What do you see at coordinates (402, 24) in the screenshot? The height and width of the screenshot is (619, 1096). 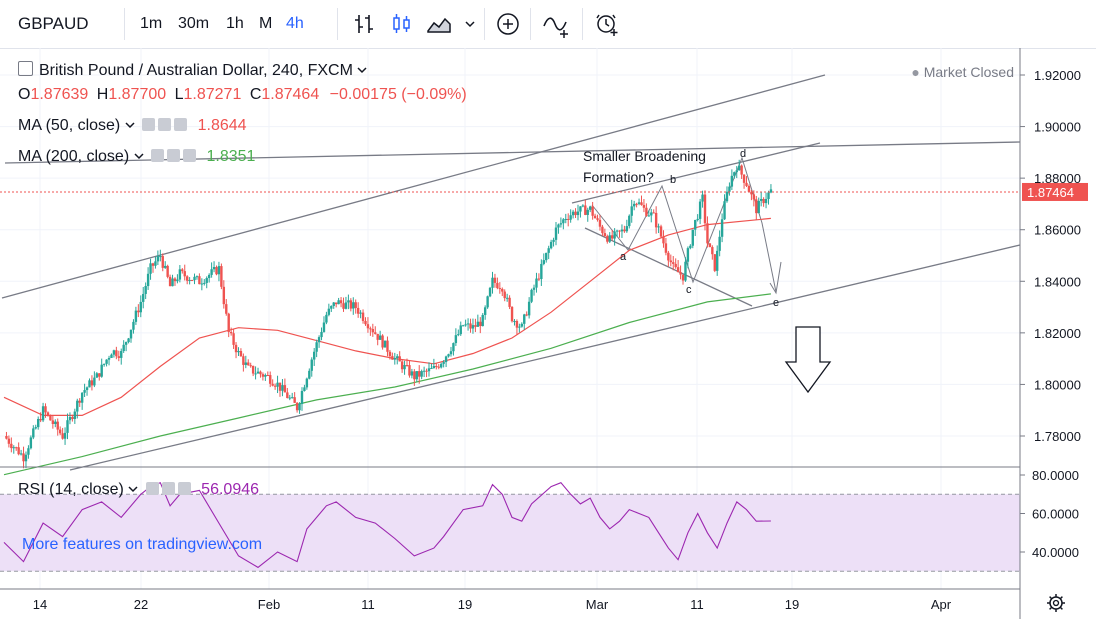 I see `candle-style-icon` at bounding box center [402, 24].